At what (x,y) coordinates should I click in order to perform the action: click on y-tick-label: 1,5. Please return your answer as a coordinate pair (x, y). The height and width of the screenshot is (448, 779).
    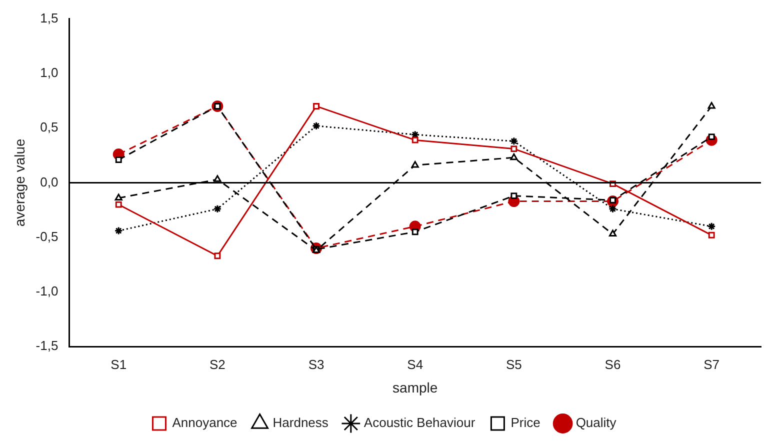
    Looking at the image, I should click on (49, 18).